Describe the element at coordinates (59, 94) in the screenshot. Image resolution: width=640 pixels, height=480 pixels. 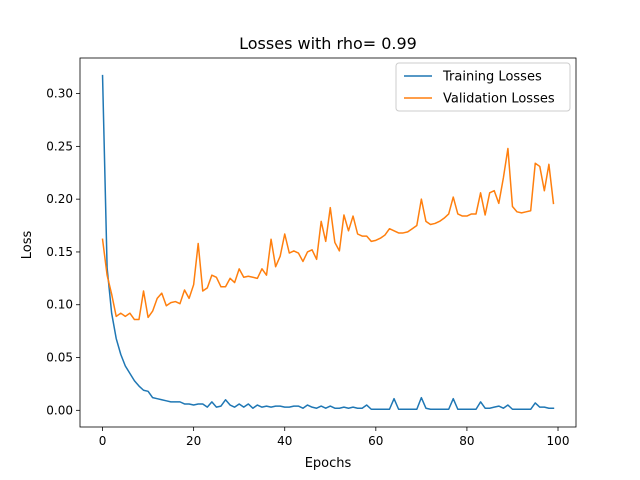
I see `y-tick-label: 0.30` at that location.